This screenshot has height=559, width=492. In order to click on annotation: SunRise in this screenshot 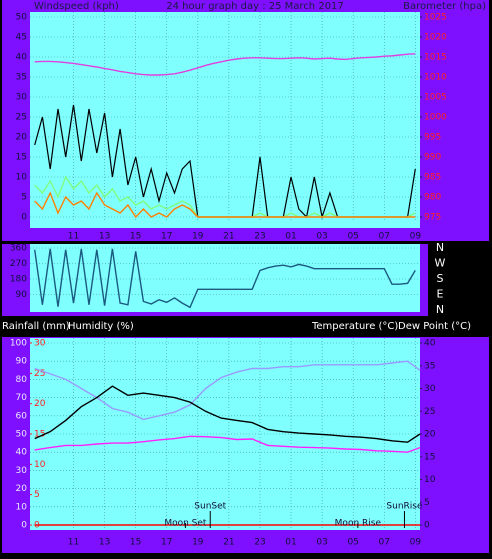, I will do `click(404, 507)`.